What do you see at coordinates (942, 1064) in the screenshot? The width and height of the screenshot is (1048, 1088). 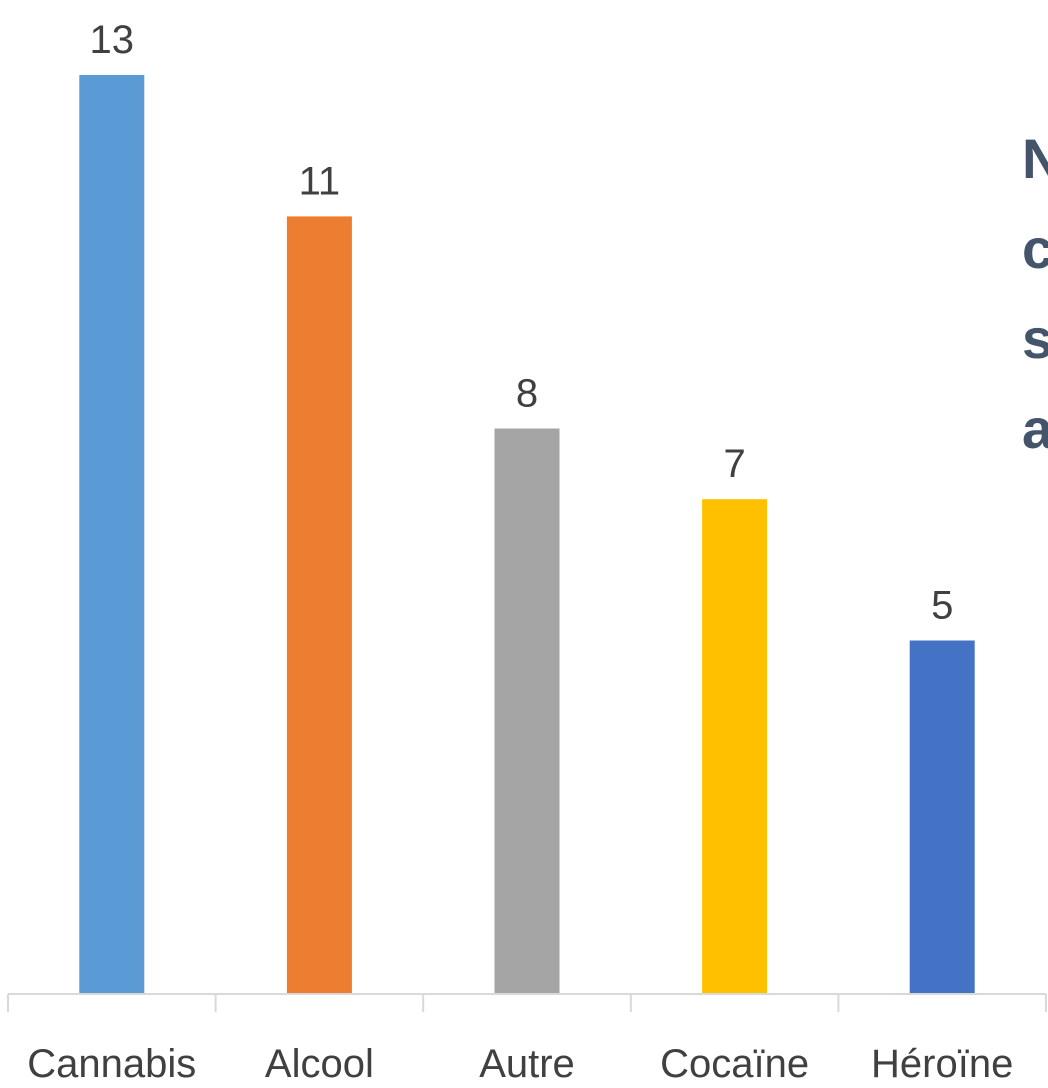 I see `tick-label-4: Héroïne` at bounding box center [942, 1064].